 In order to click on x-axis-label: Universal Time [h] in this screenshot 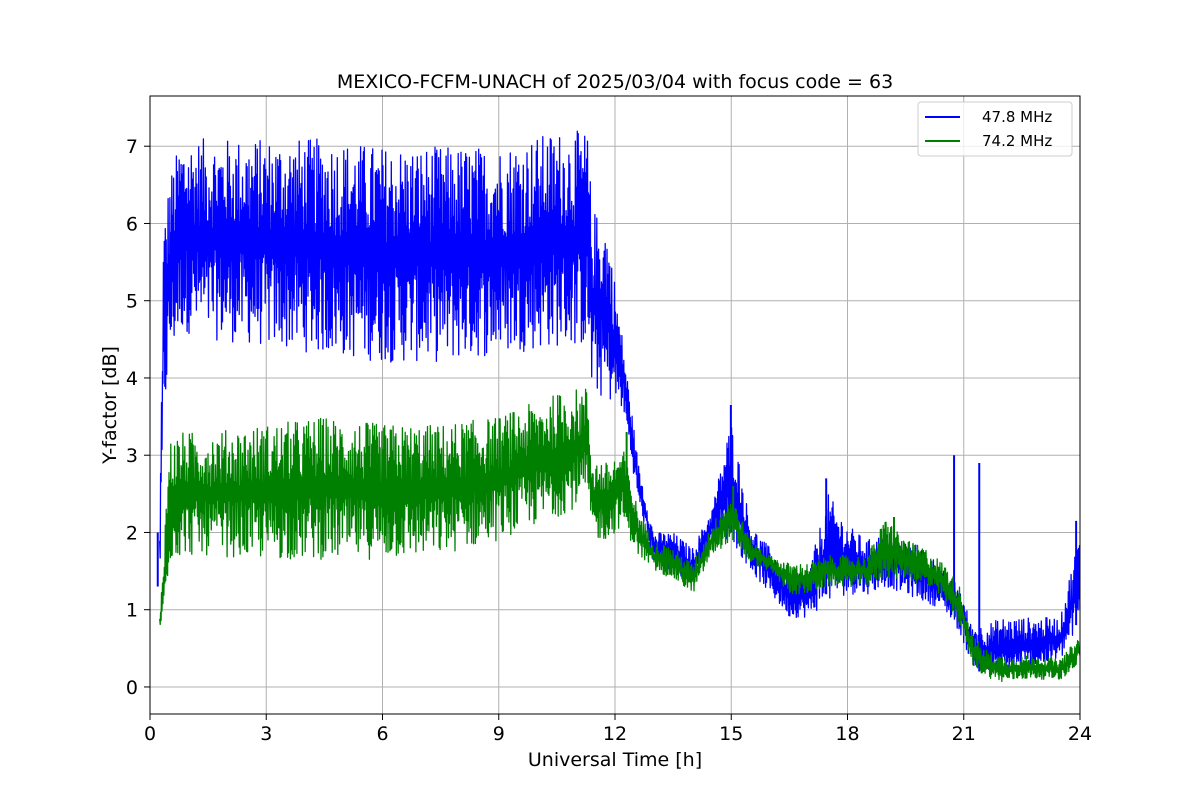, I will do `click(615, 760)`.